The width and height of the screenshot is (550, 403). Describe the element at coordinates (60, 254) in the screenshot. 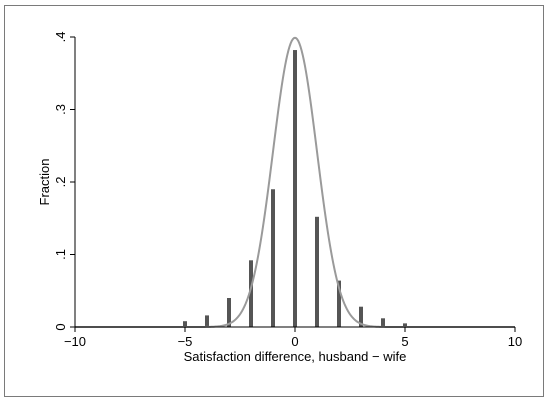

I see `y-tick-label: .1` at that location.